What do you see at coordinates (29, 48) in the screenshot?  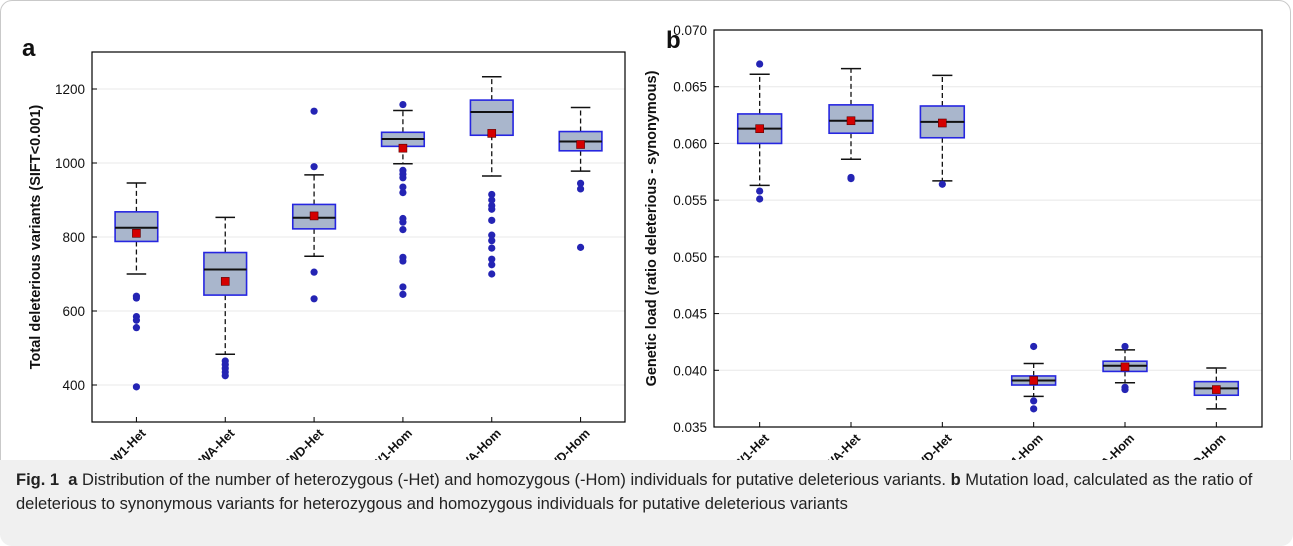 I see `panel-a-label: a` at bounding box center [29, 48].